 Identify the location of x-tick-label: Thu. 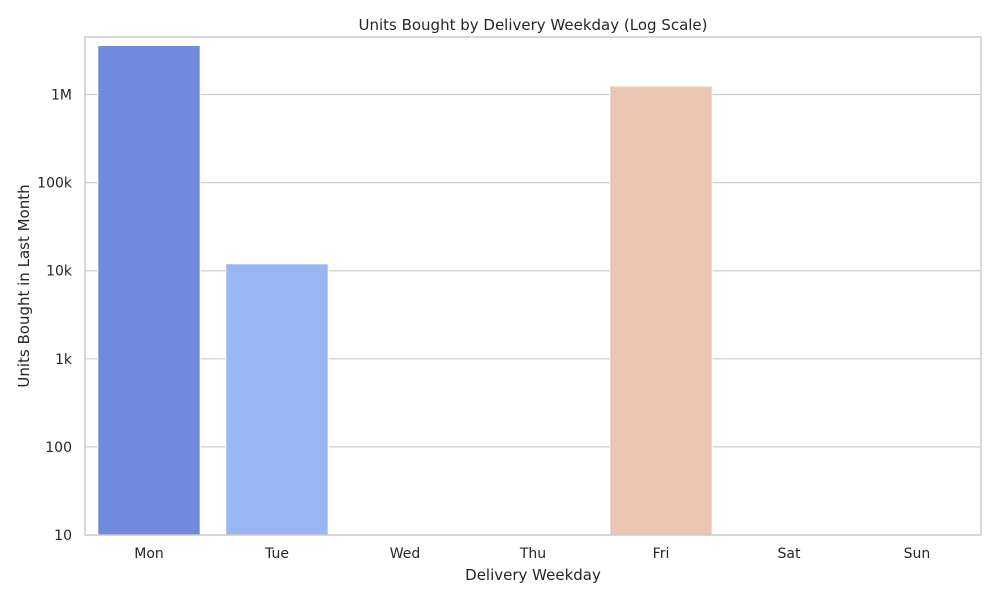
(532, 554).